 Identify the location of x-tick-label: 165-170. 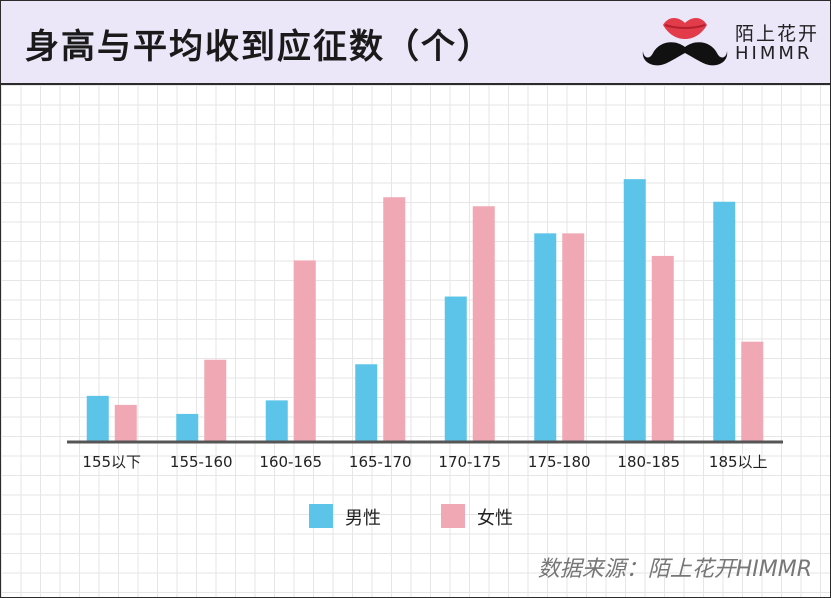
(380, 462).